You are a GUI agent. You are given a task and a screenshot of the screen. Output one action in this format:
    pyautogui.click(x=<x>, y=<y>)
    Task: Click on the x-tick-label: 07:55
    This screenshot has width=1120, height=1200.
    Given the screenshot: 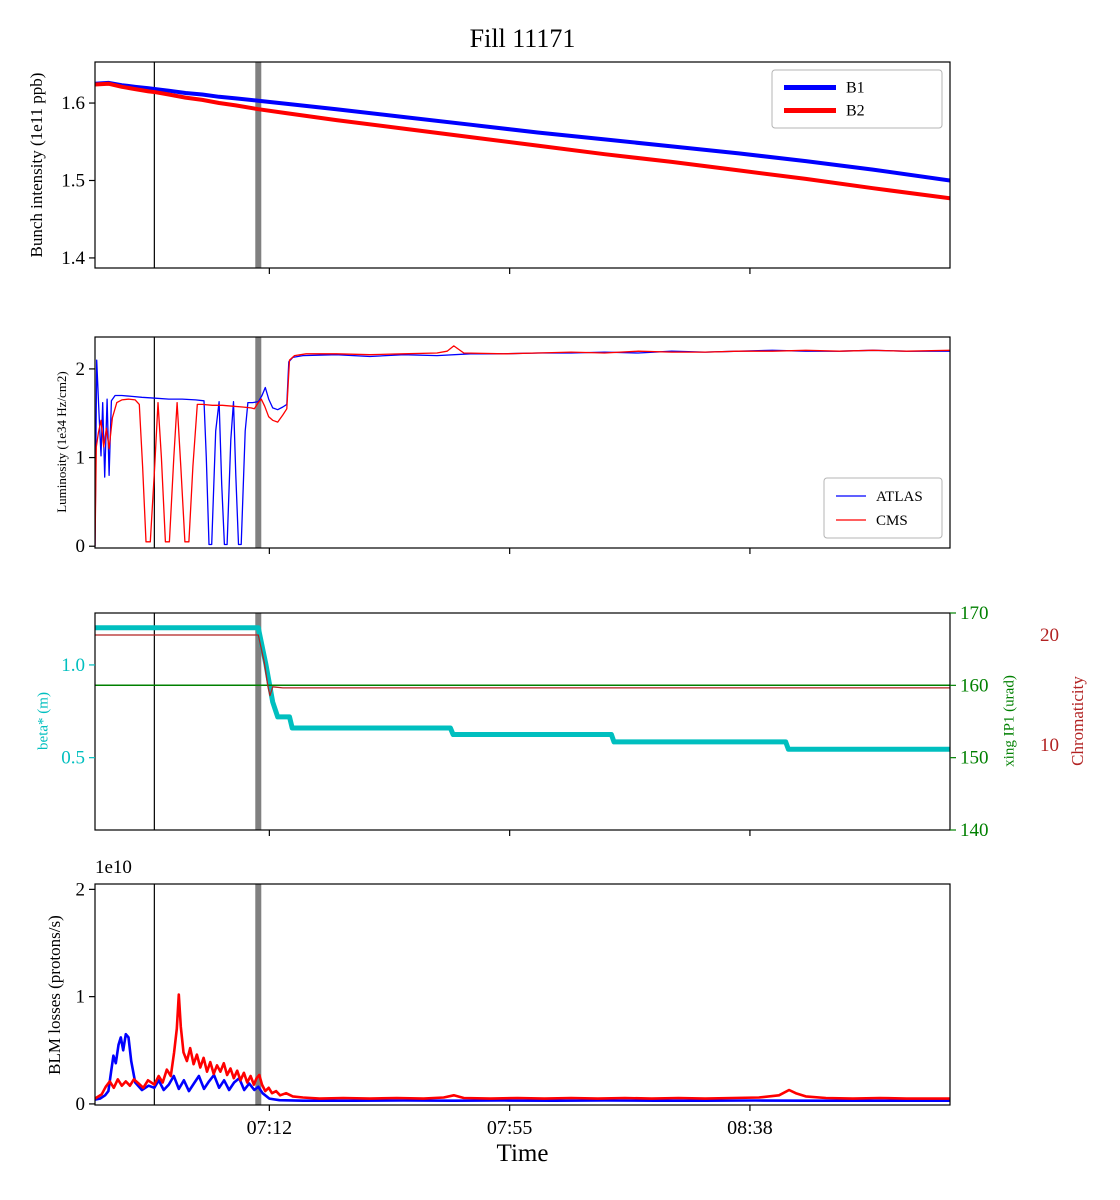 What is the action you would take?
    pyautogui.click(x=510, y=1128)
    